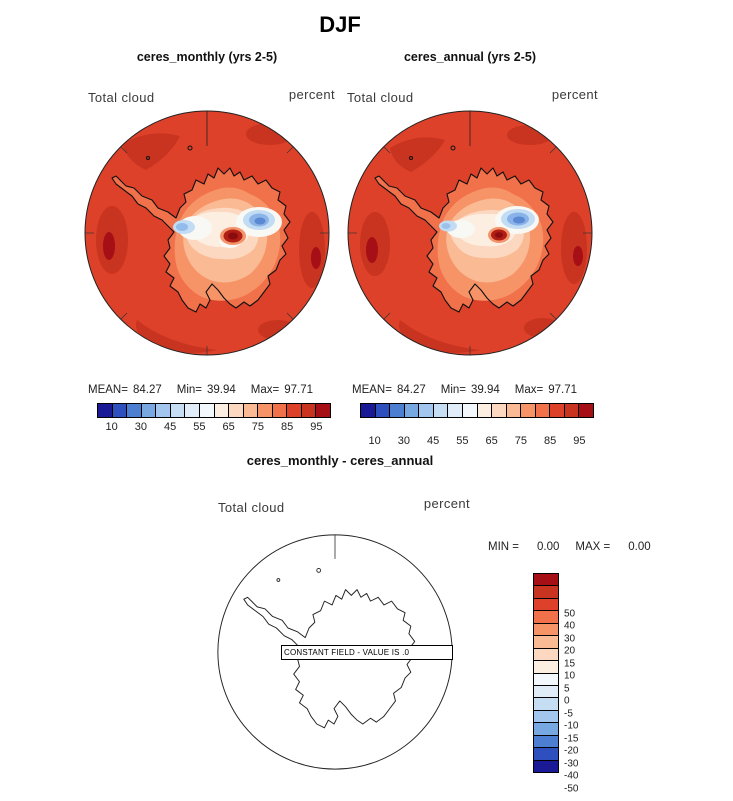 The width and height of the screenshot is (733, 801). Describe the element at coordinates (562, 390) in the screenshot. I see `max-value: 97.71` at that location.